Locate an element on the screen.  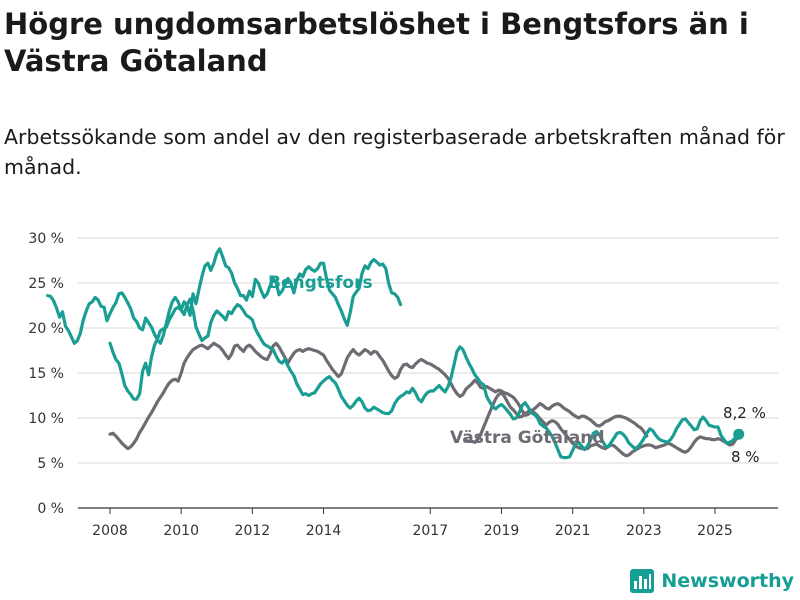
x-tick-label: 2025 is located at coordinates (715, 531).